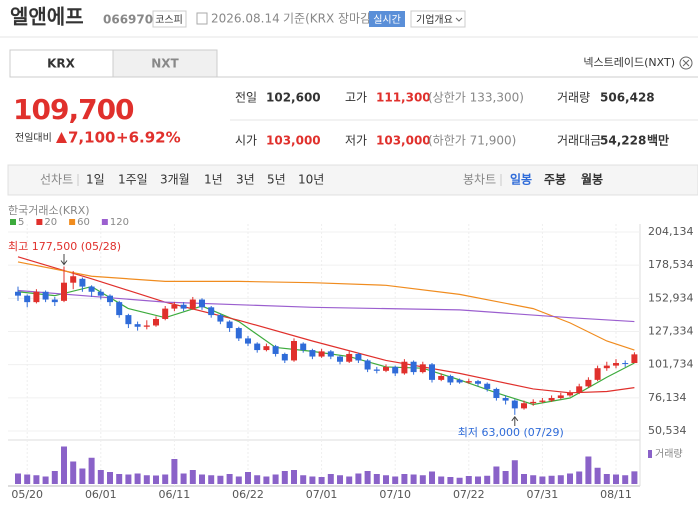  Describe the element at coordinates (395, 494) in the screenshot. I see `x-tick-label: 07/10` at that location.